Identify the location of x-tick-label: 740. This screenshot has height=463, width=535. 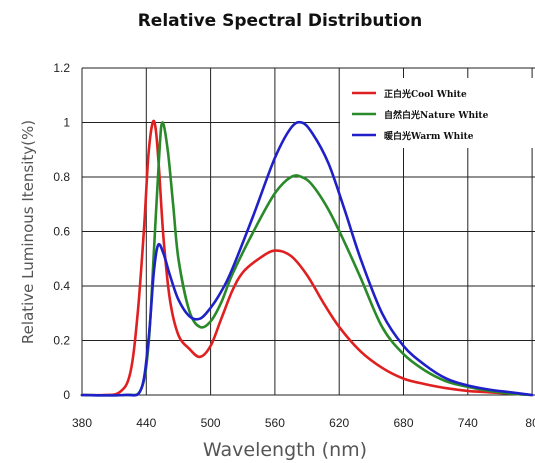
(468, 423).